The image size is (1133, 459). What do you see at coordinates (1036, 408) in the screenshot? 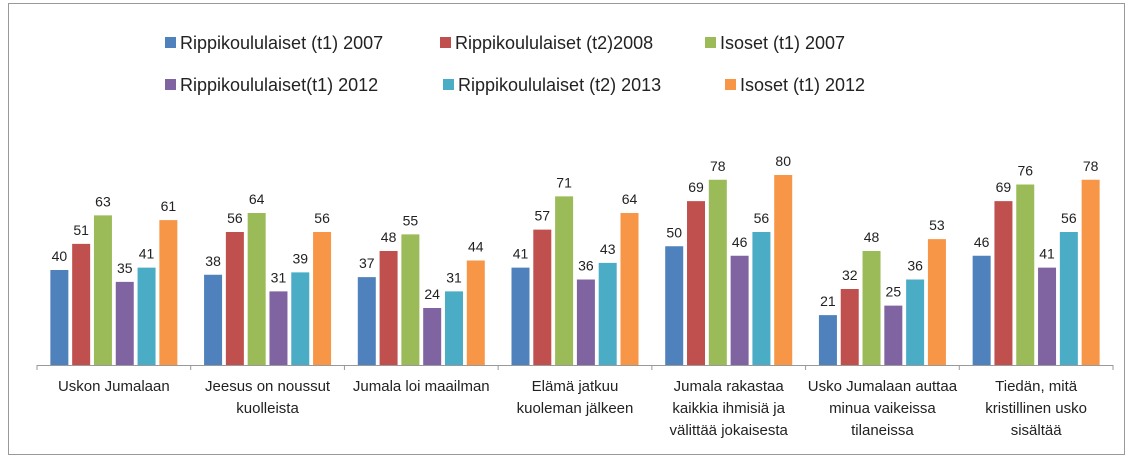
I see `x-tick-label: Tiedän, mitä kristillinen usko sisältää` at bounding box center [1036, 408].